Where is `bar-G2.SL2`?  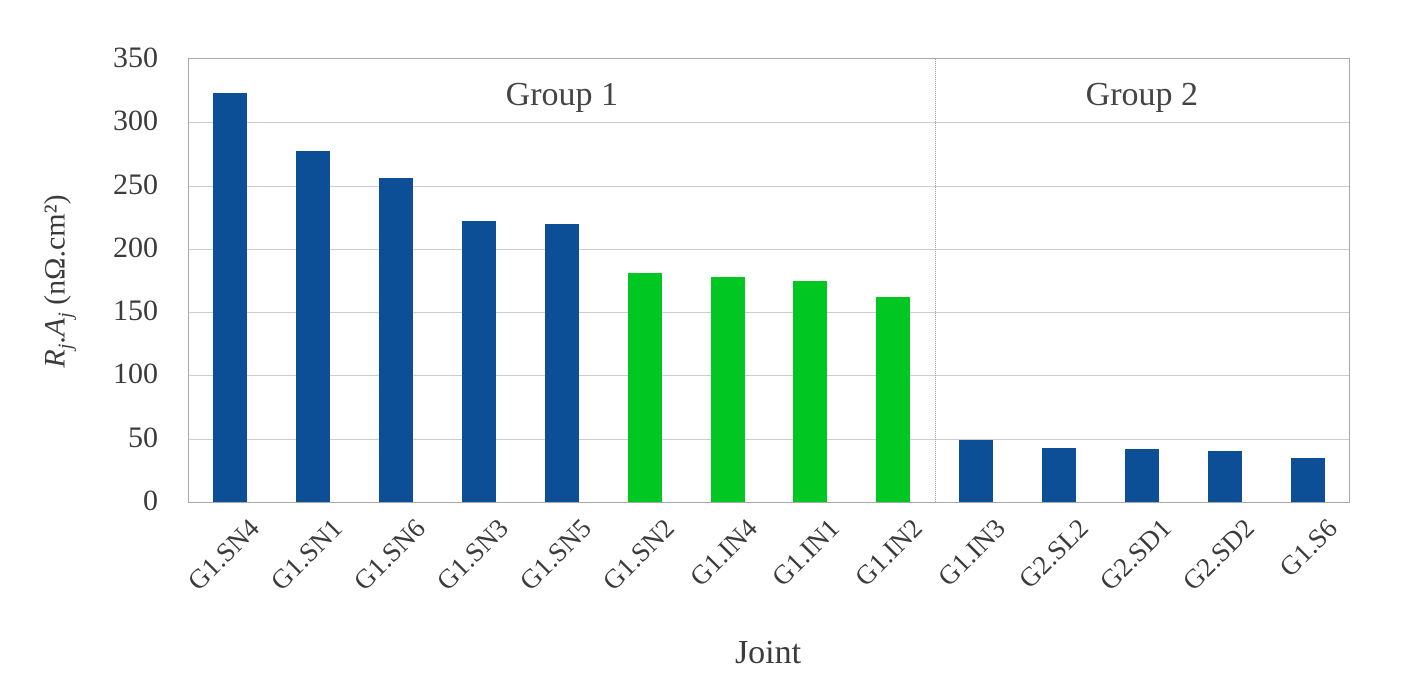 bar-G2.SL2 is located at coordinates (1059, 474).